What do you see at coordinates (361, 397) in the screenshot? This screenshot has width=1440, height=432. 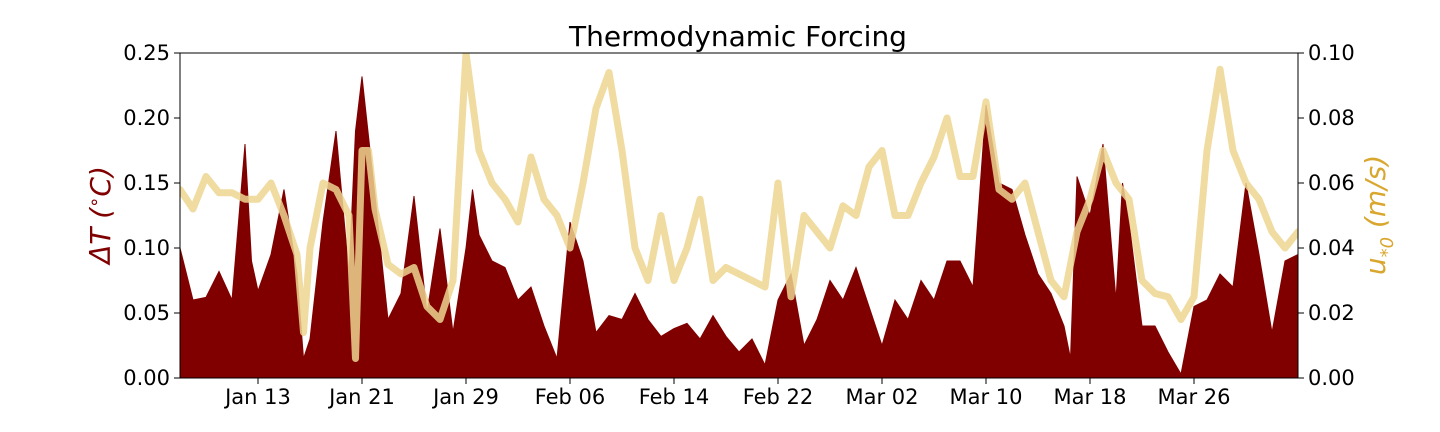 I see `x-tick-label: Jan 21` at bounding box center [361, 397].